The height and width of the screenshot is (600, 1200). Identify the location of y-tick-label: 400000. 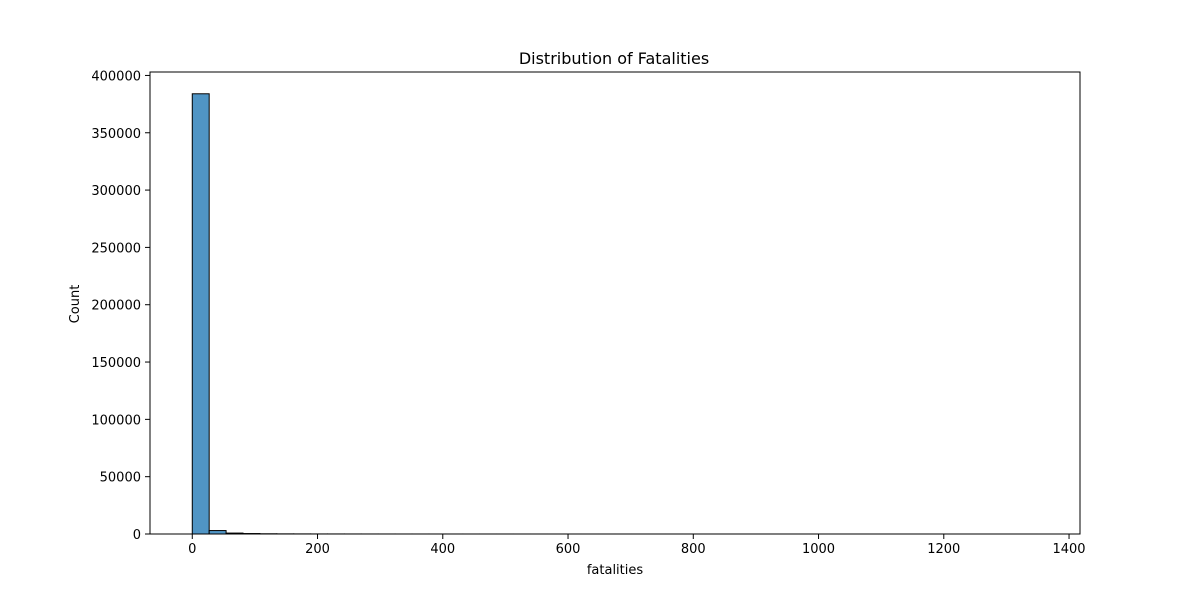
(116, 76).